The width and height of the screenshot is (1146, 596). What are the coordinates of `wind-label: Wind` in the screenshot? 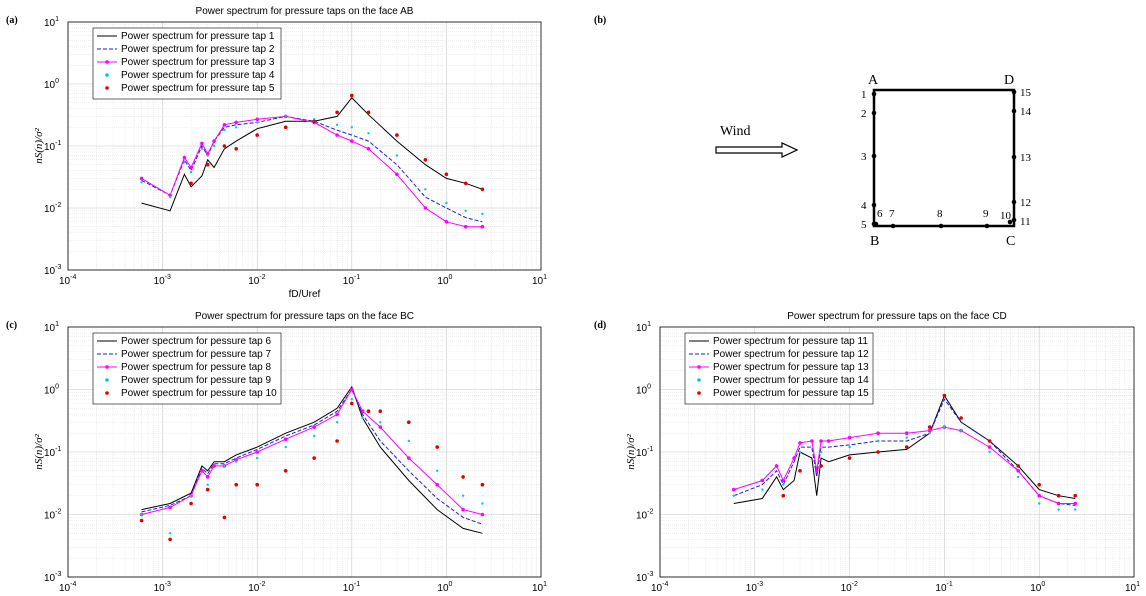 It's located at (735, 131).